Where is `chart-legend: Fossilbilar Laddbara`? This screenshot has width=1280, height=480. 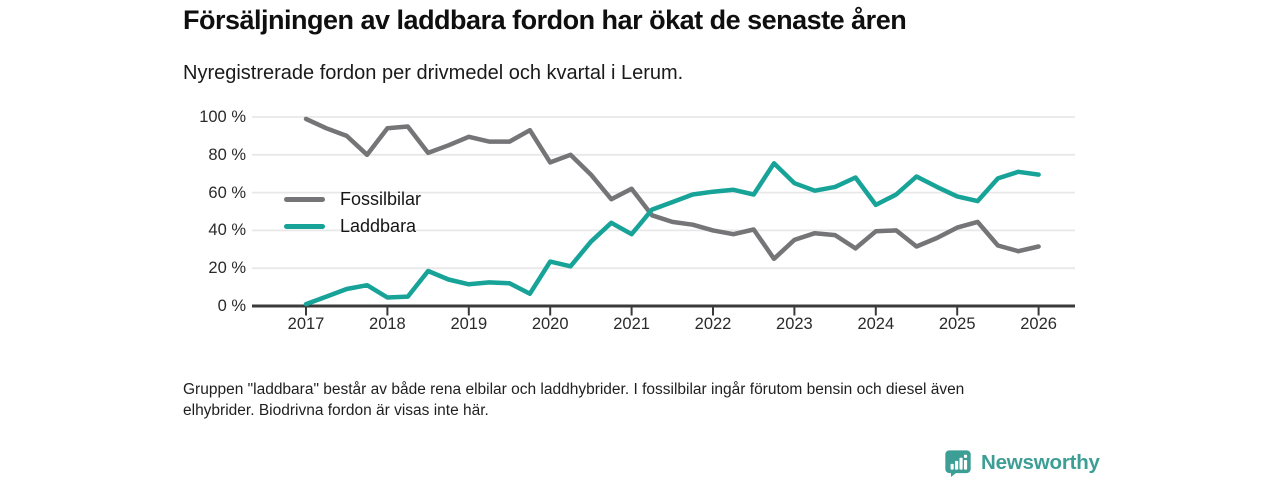 chart-legend: Fossilbilar Laddbara is located at coordinates (352, 213).